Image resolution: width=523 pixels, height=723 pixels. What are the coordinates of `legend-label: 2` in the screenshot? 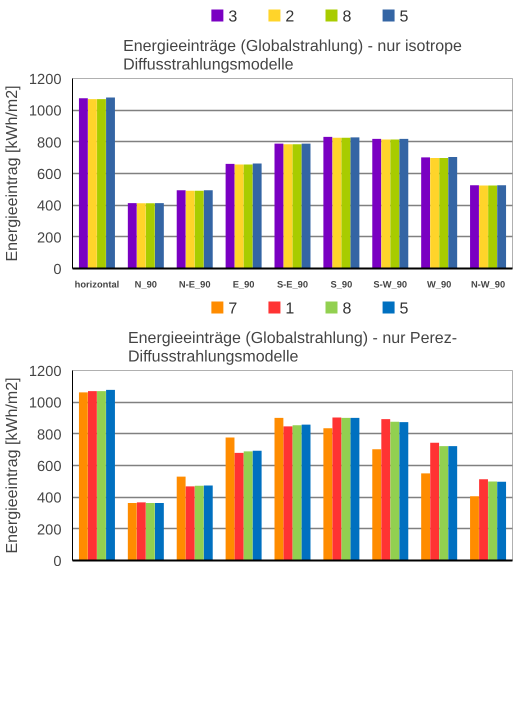 It's located at (289, 17).